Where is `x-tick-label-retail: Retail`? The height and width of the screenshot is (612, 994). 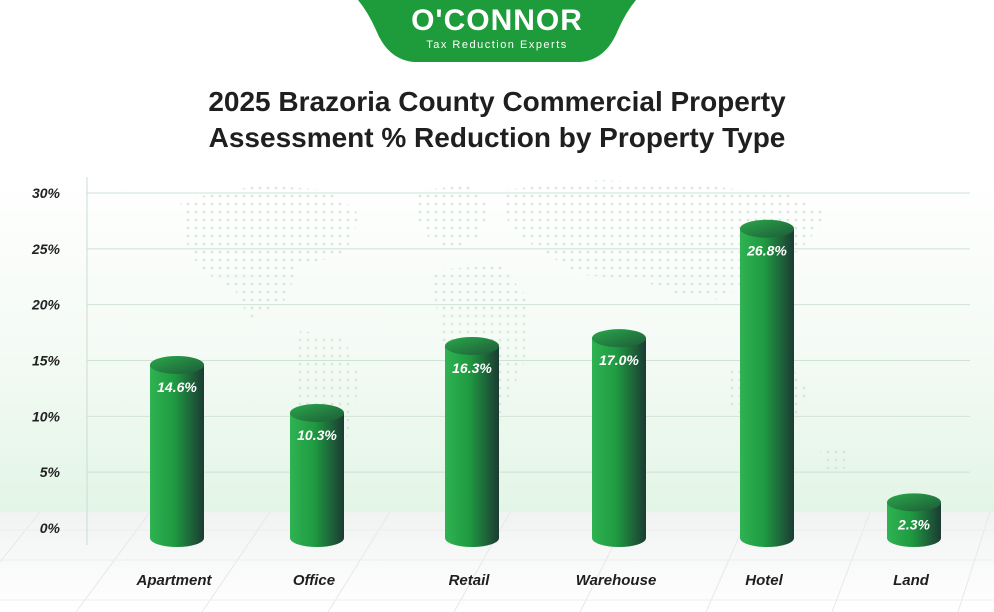 x-tick-label-retail: Retail is located at coordinates (470, 580).